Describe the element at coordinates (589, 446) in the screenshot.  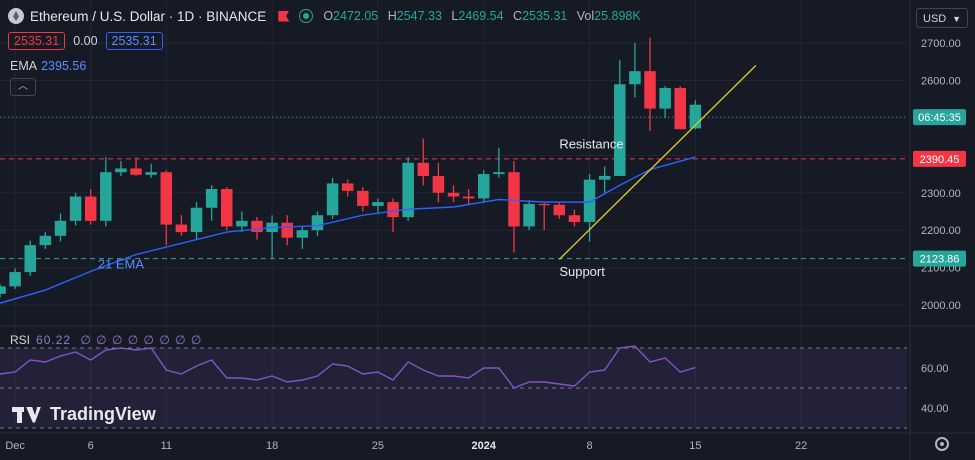
I see `time-tick-label: 8` at that location.